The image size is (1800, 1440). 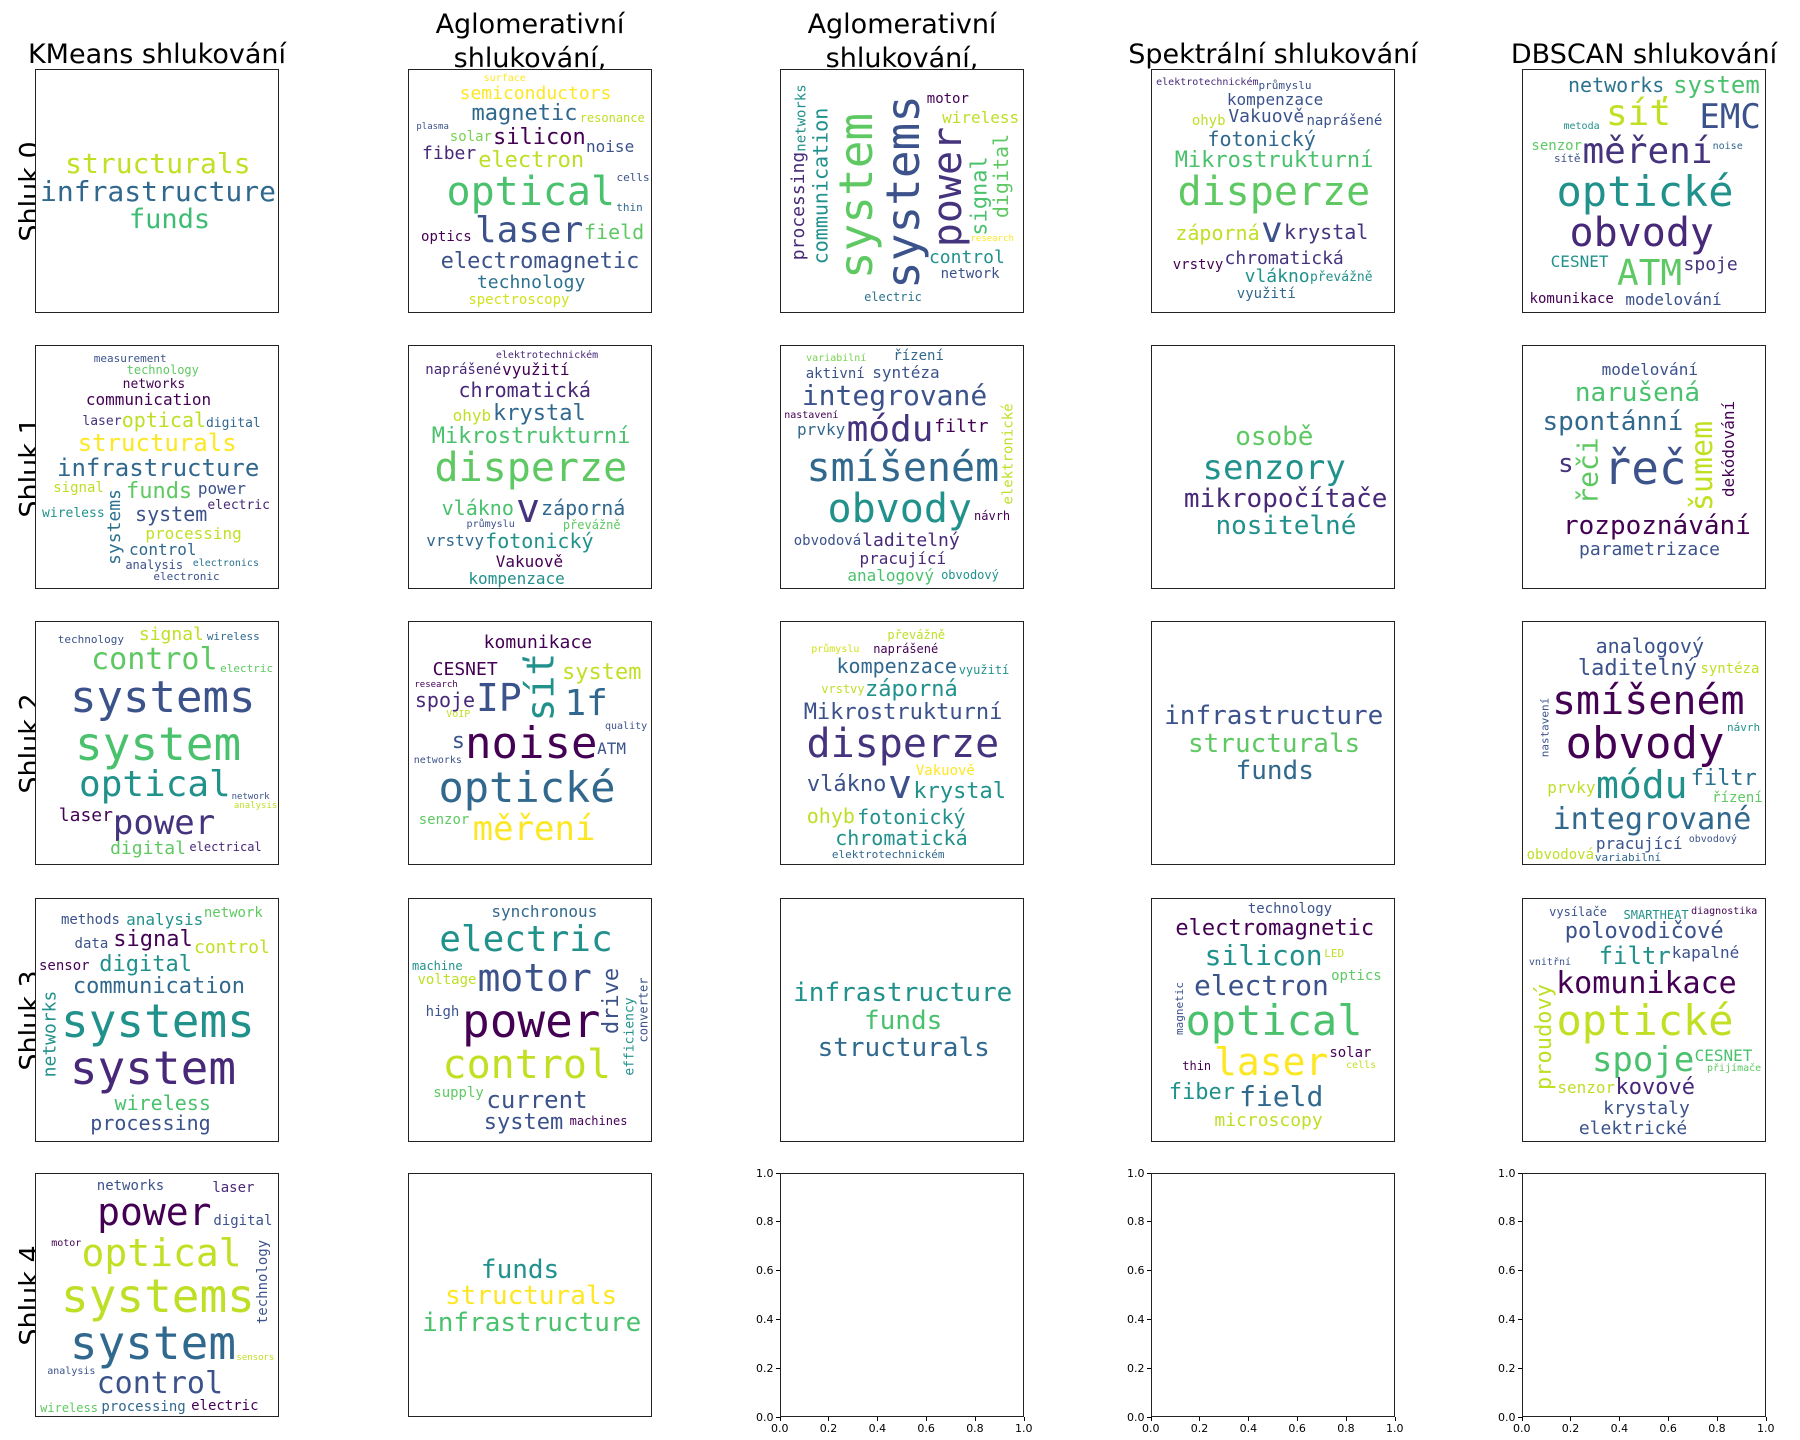 What do you see at coordinates (539, 137) in the screenshot?
I see `word: silicon` at bounding box center [539, 137].